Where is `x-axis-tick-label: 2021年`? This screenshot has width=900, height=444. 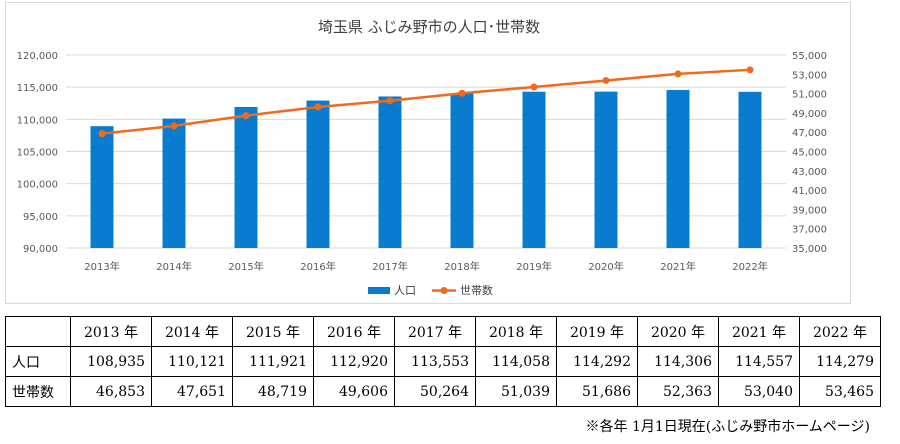 x-axis-tick-label: 2021年 is located at coordinates (677, 266).